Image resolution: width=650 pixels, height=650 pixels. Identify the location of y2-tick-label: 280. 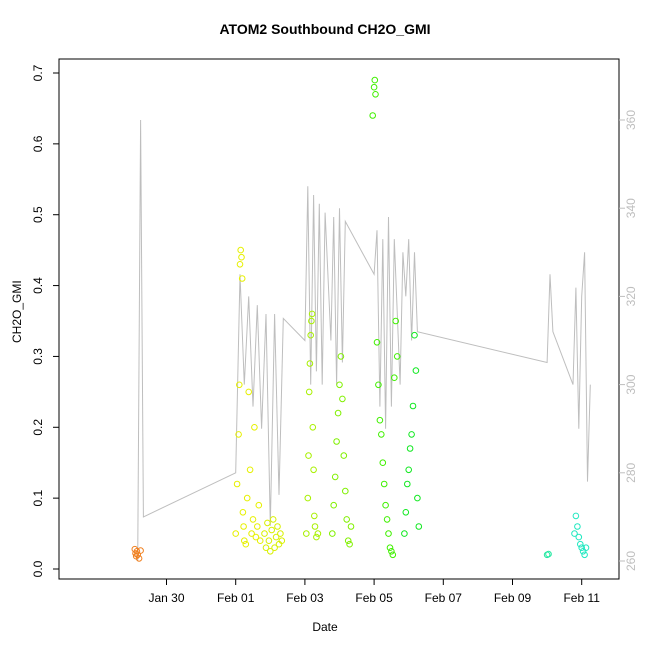
(631, 472).